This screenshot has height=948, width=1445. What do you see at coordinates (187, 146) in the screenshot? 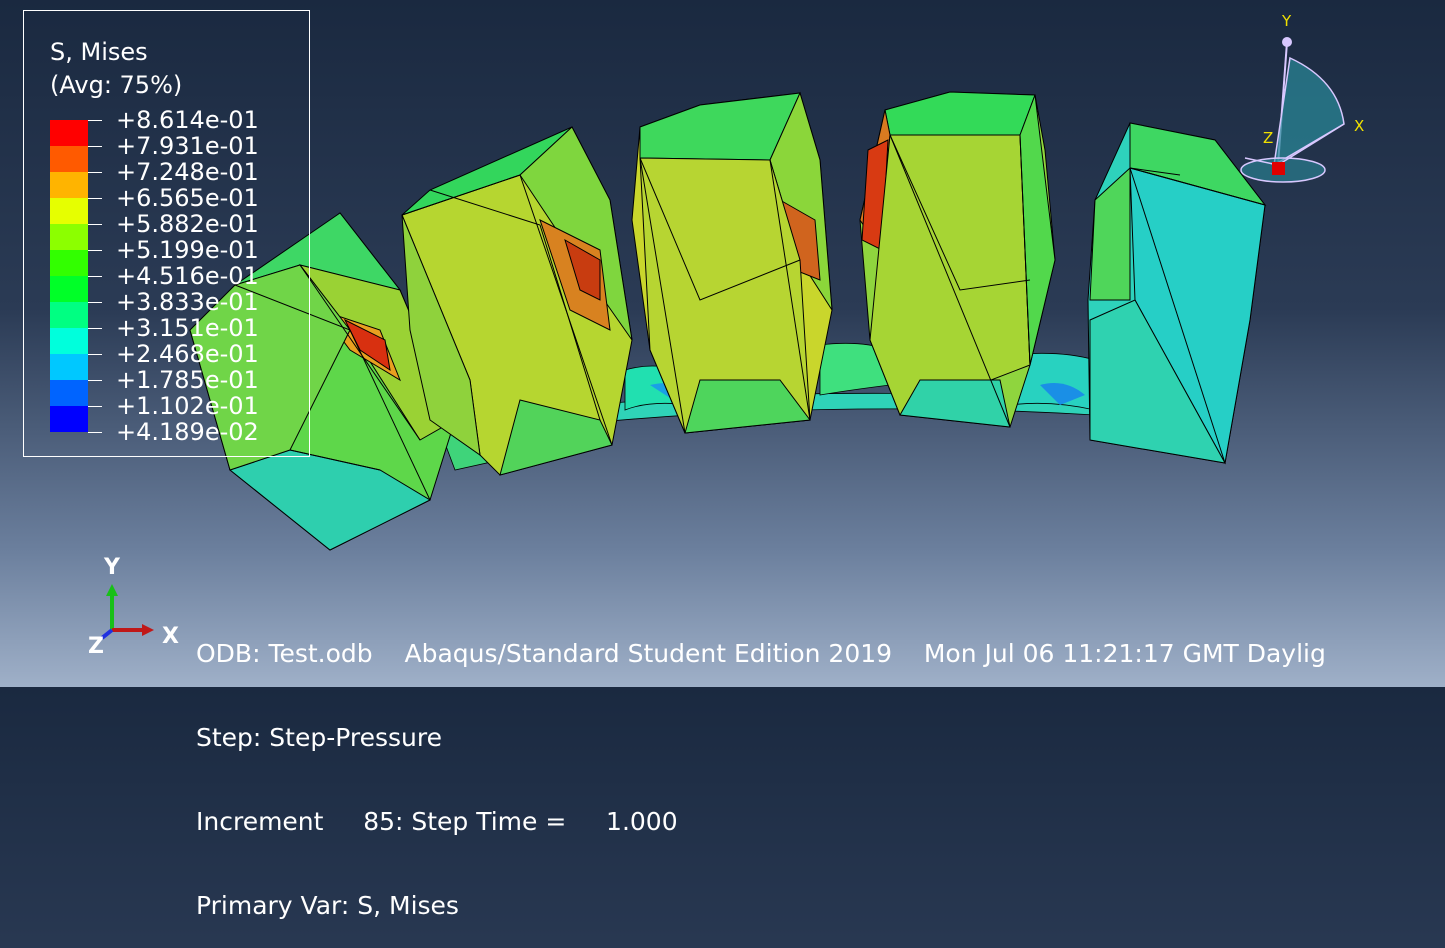
I see `legend-value: +7.931e-01` at bounding box center [187, 146].